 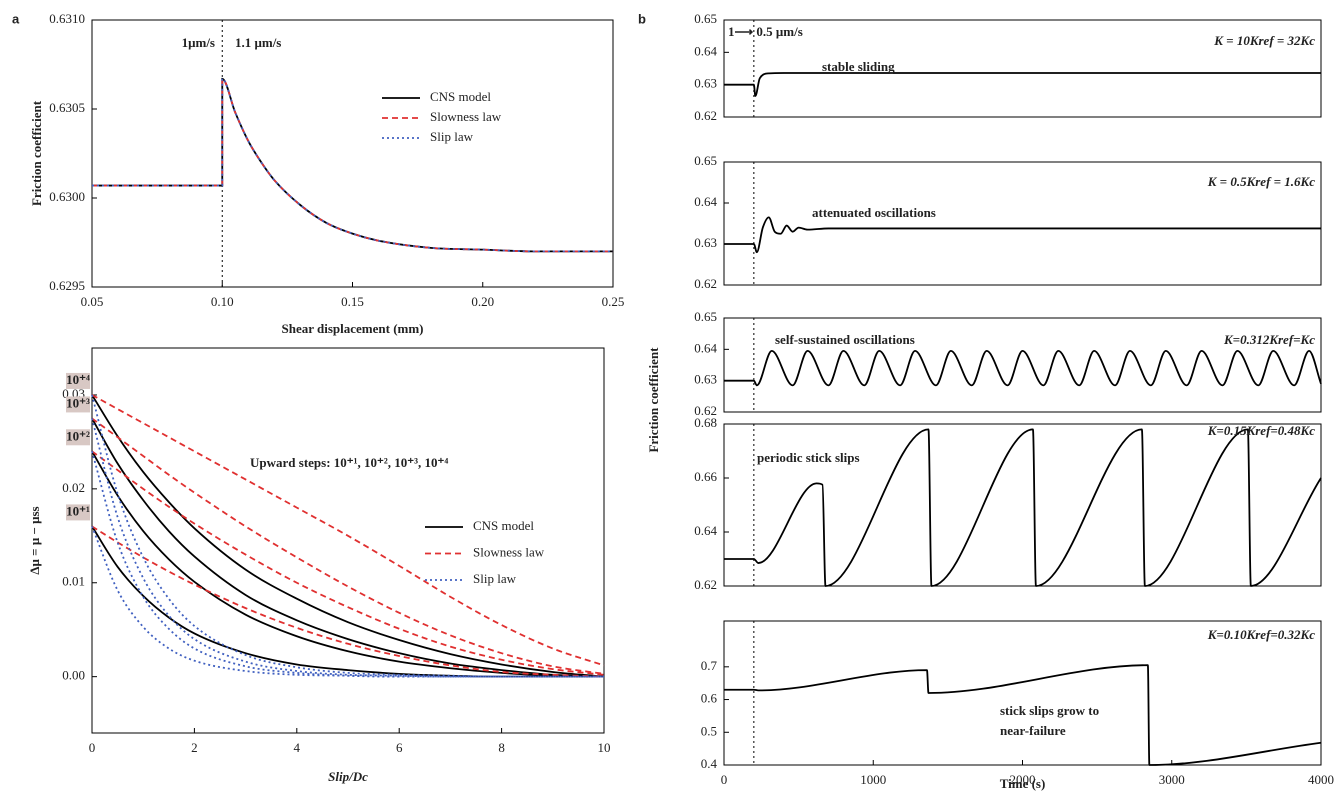 I want to click on annotation: stable sliding, so click(x=858, y=66).